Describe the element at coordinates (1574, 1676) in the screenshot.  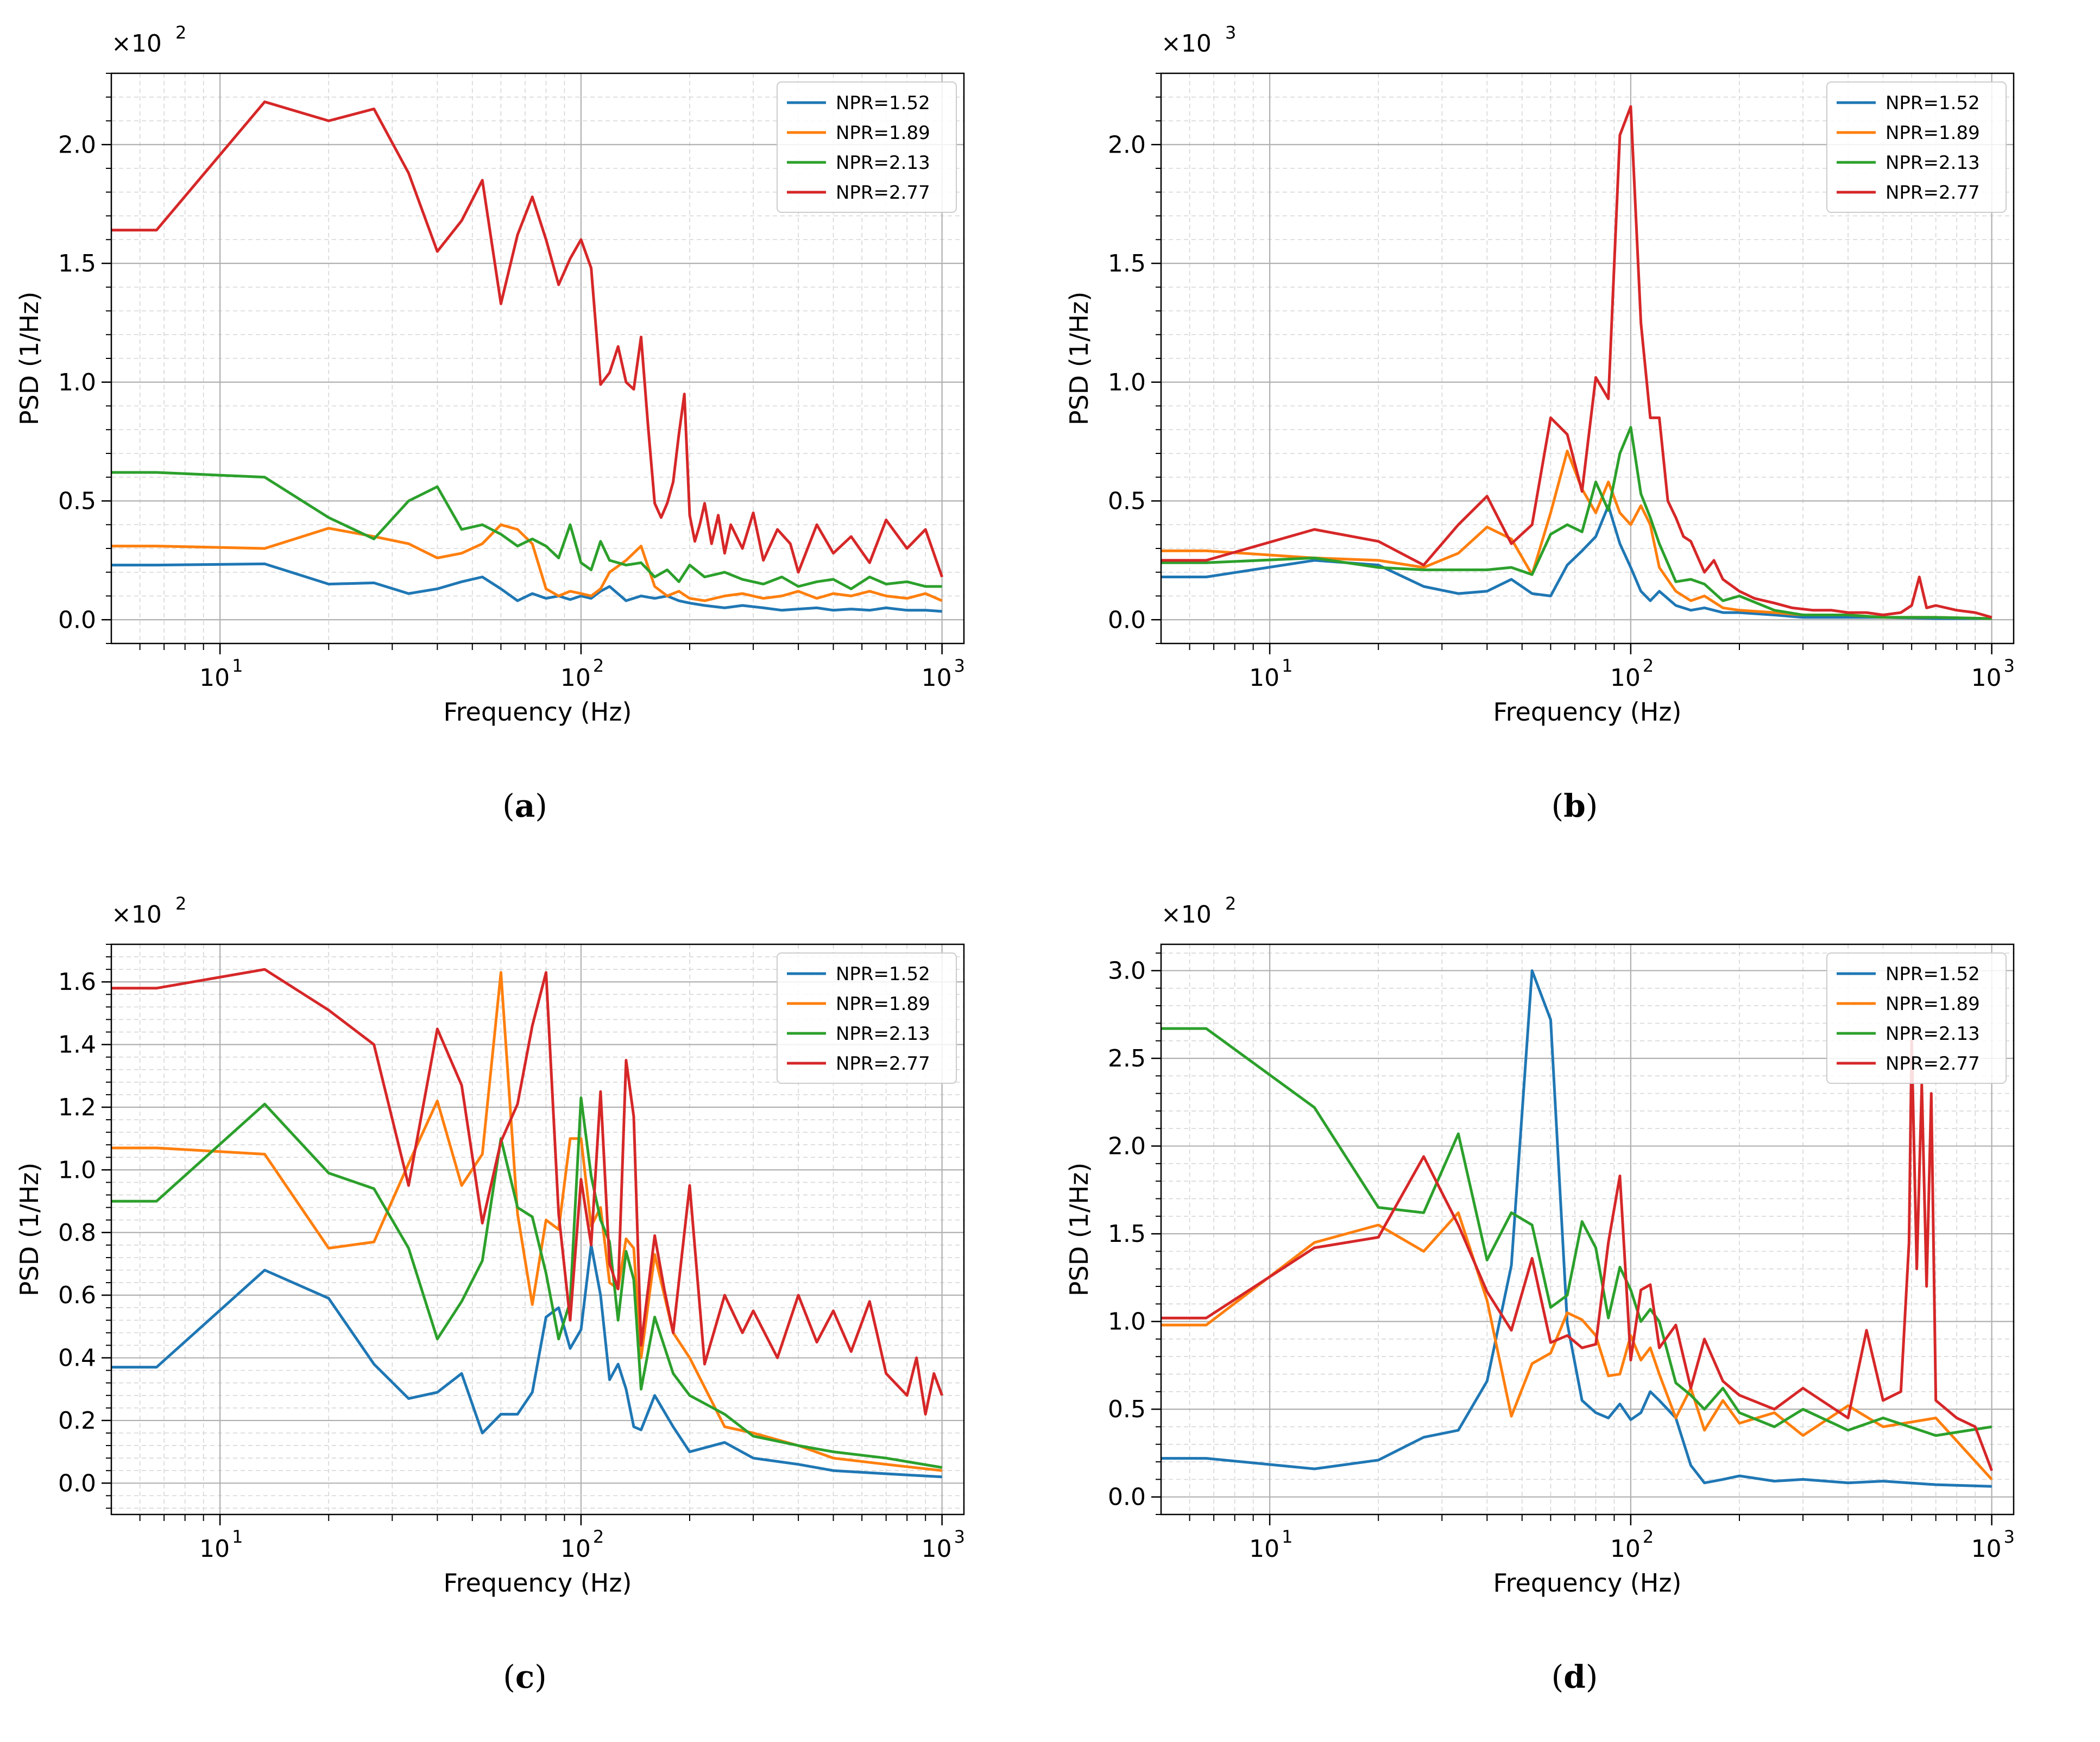
I see `caption-d: (d)` at that location.